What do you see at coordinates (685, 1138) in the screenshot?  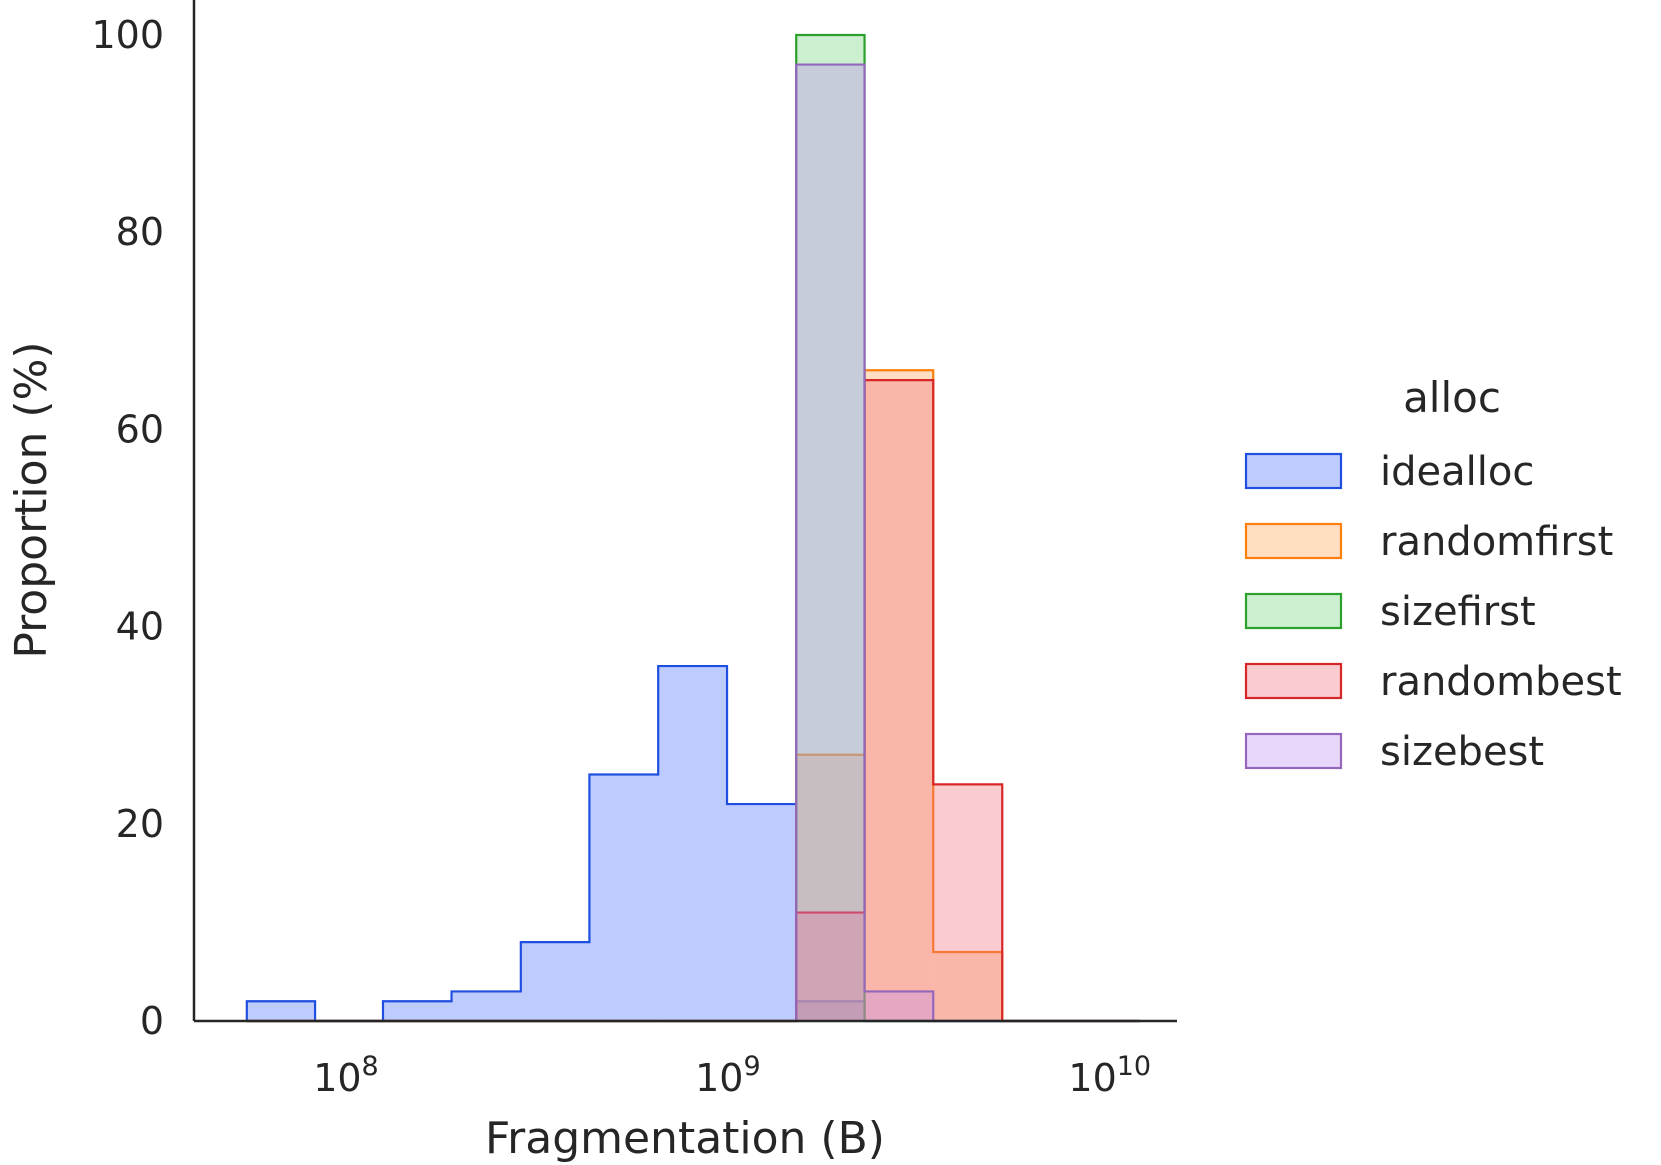 I see `x-axis-label: Fragmentation (B)` at bounding box center [685, 1138].